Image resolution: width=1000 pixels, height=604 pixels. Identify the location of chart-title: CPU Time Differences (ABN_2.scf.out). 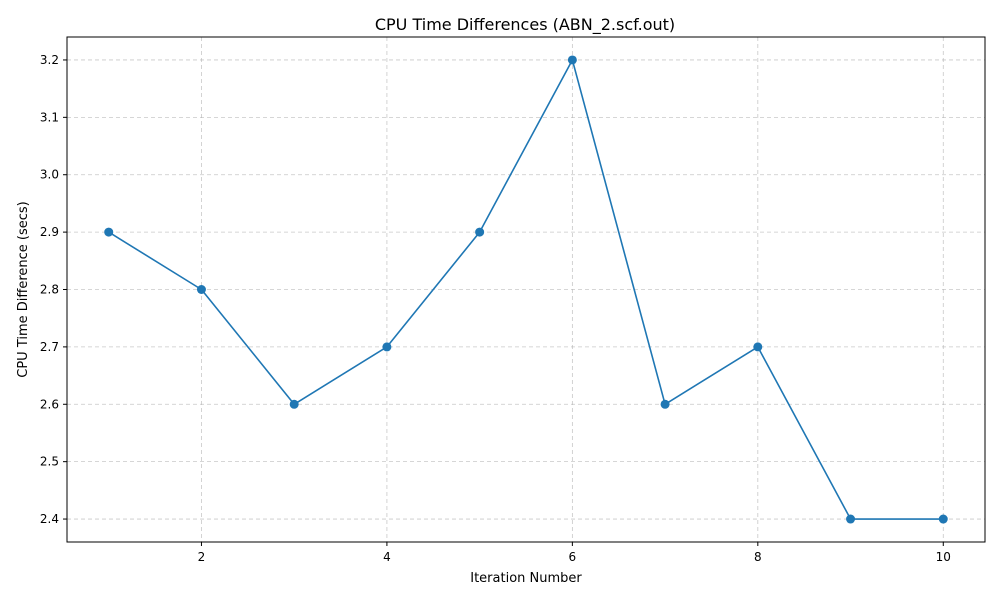
(525, 25).